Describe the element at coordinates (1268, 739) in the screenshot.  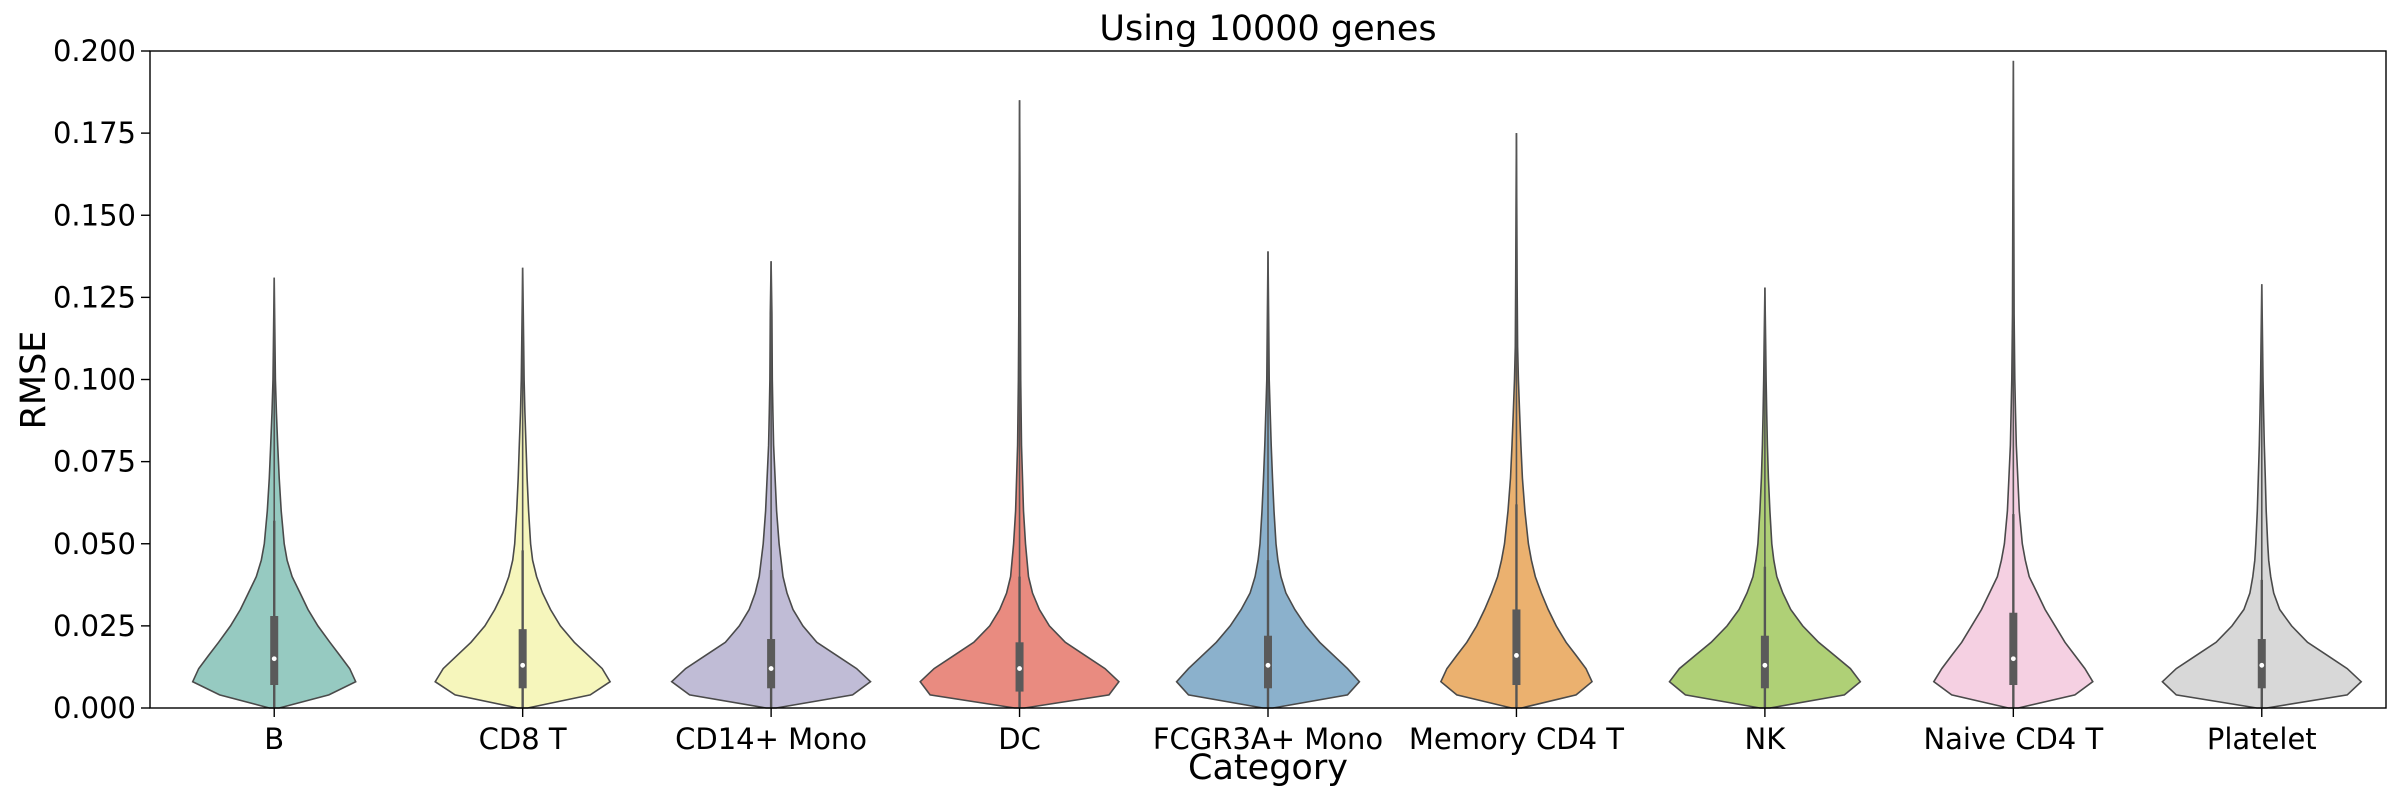
I see `x-tick-label: FCGR3A+ Mono` at that location.